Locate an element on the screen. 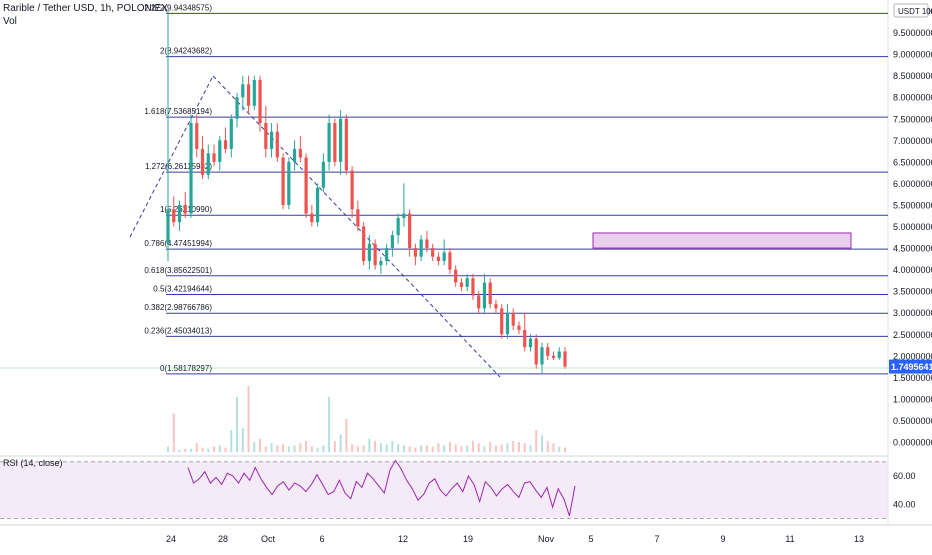  time-tick-label: 19 is located at coordinates (468, 539).